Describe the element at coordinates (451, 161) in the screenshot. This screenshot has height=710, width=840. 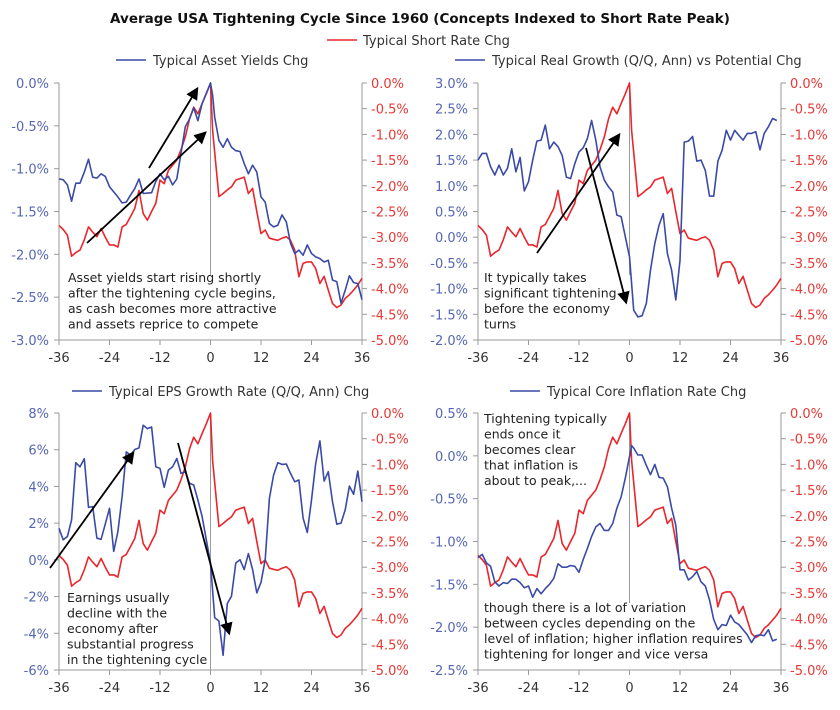
I see `left-tick-label: 1.5%` at that location.